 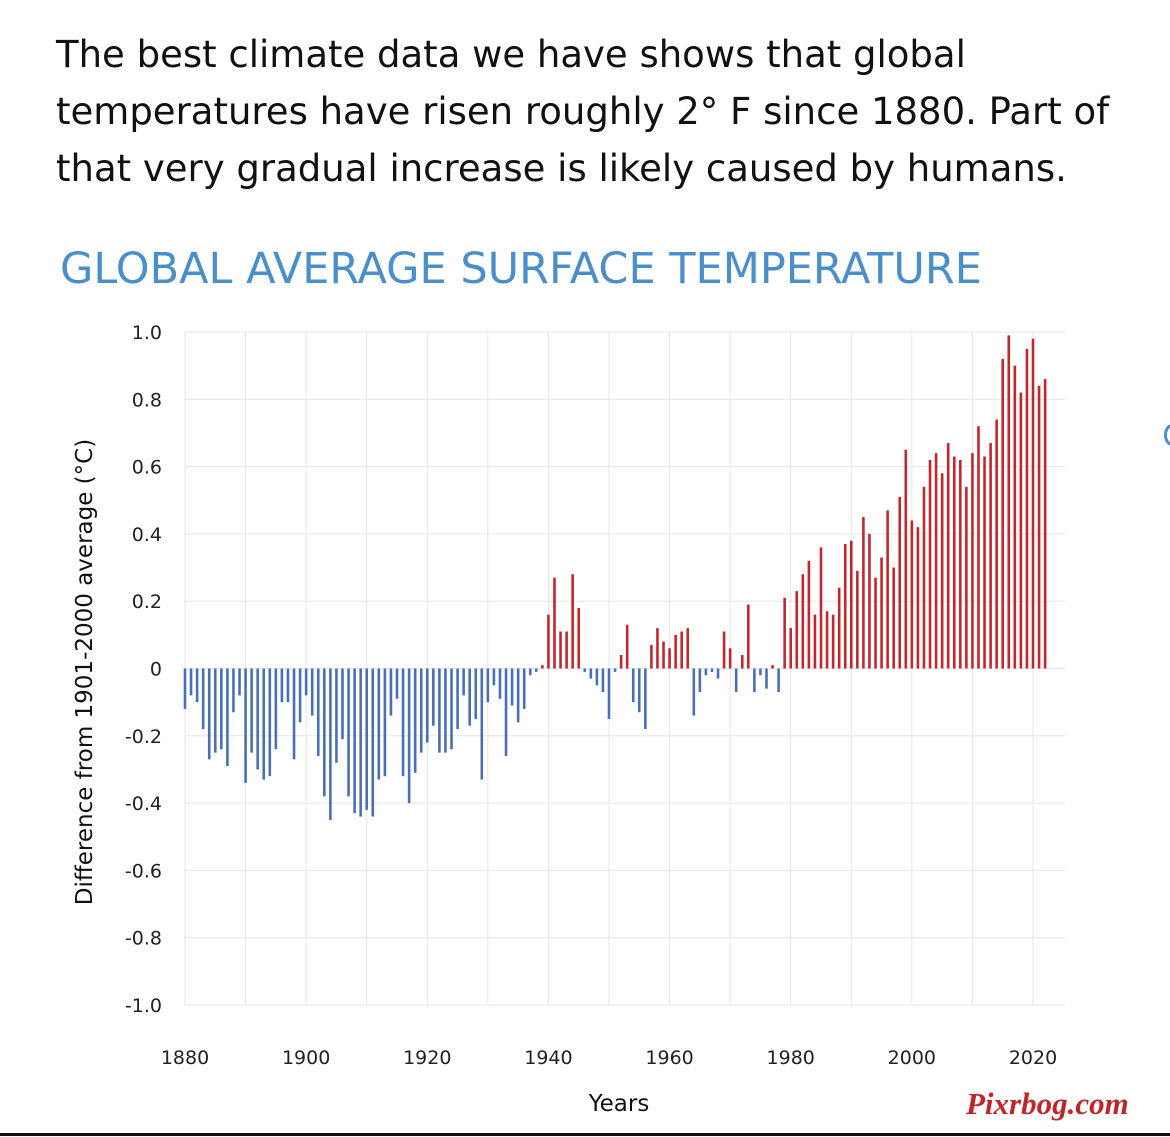 What do you see at coordinates (827, 640) in the screenshot?
I see `bar-1986` at bounding box center [827, 640].